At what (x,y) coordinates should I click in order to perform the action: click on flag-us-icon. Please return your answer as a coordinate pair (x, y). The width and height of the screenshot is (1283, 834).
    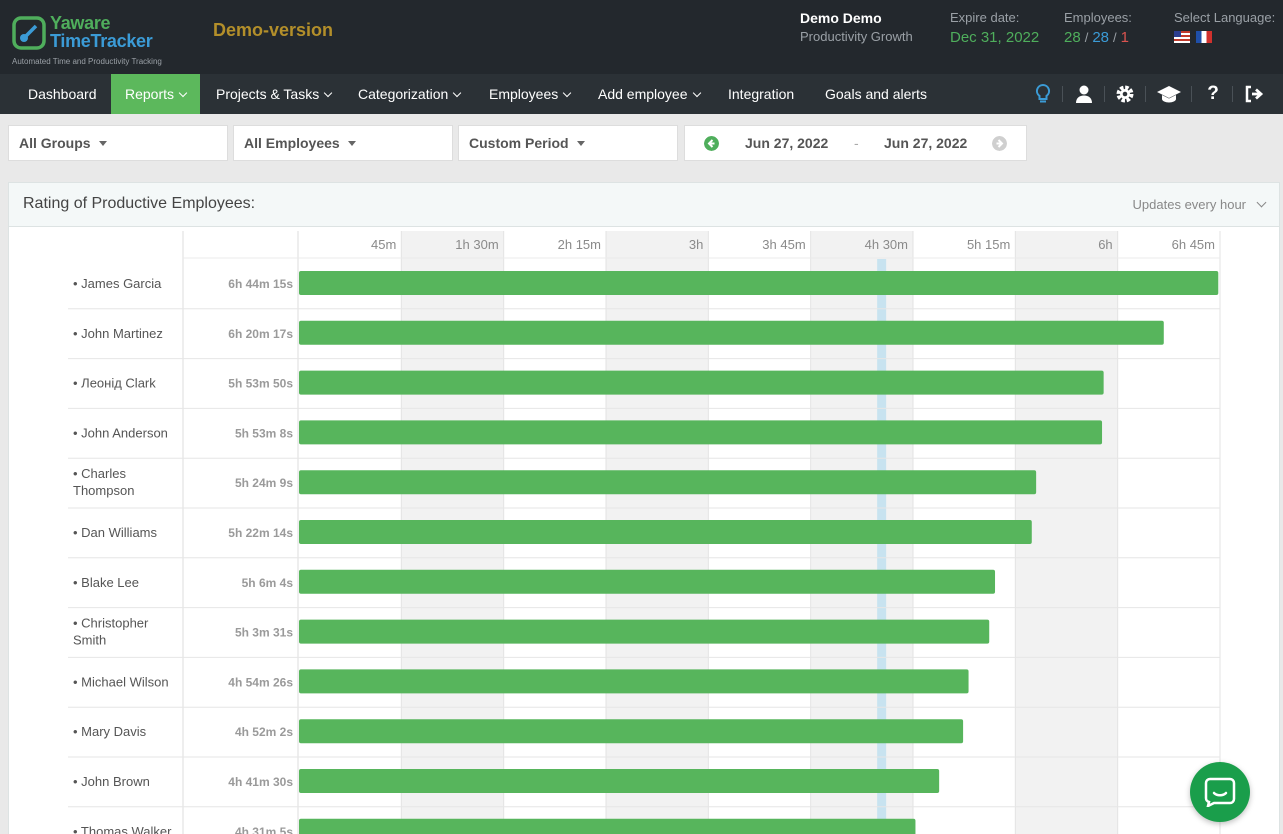
    Looking at the image, I should click on (1182, 37).